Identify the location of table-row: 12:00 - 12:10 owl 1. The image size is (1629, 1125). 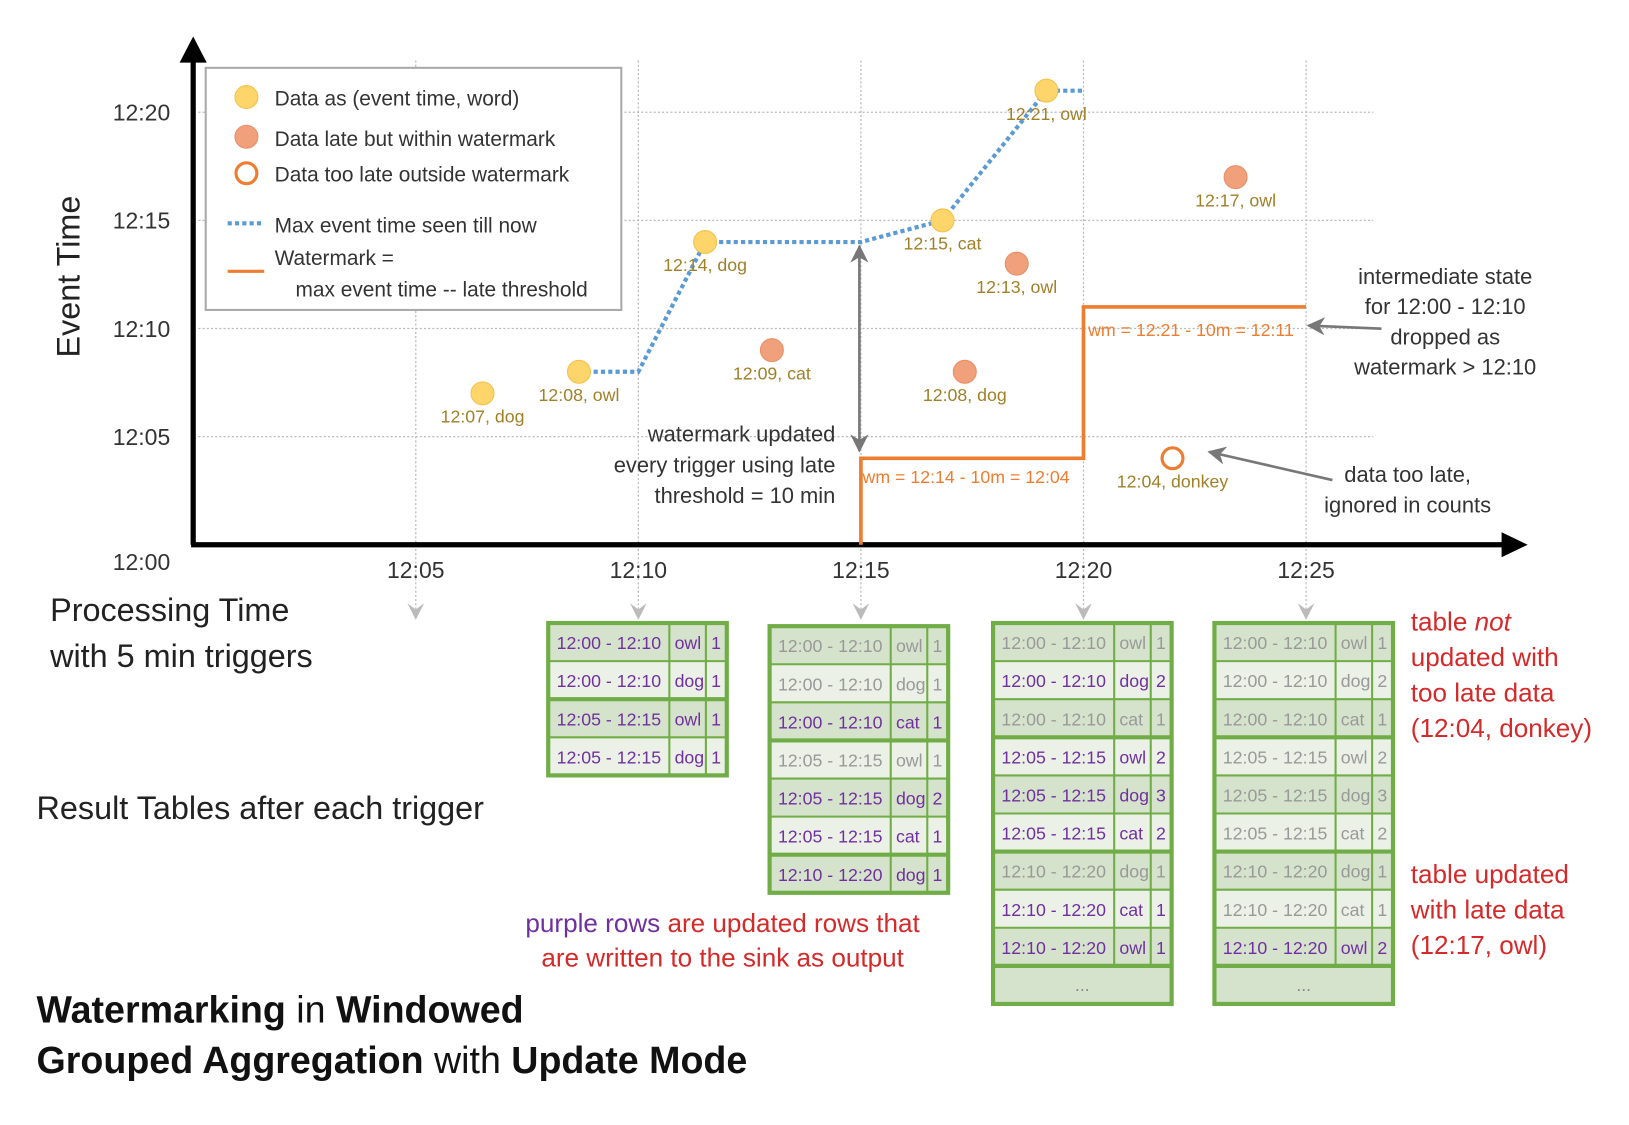
(1082, 642).